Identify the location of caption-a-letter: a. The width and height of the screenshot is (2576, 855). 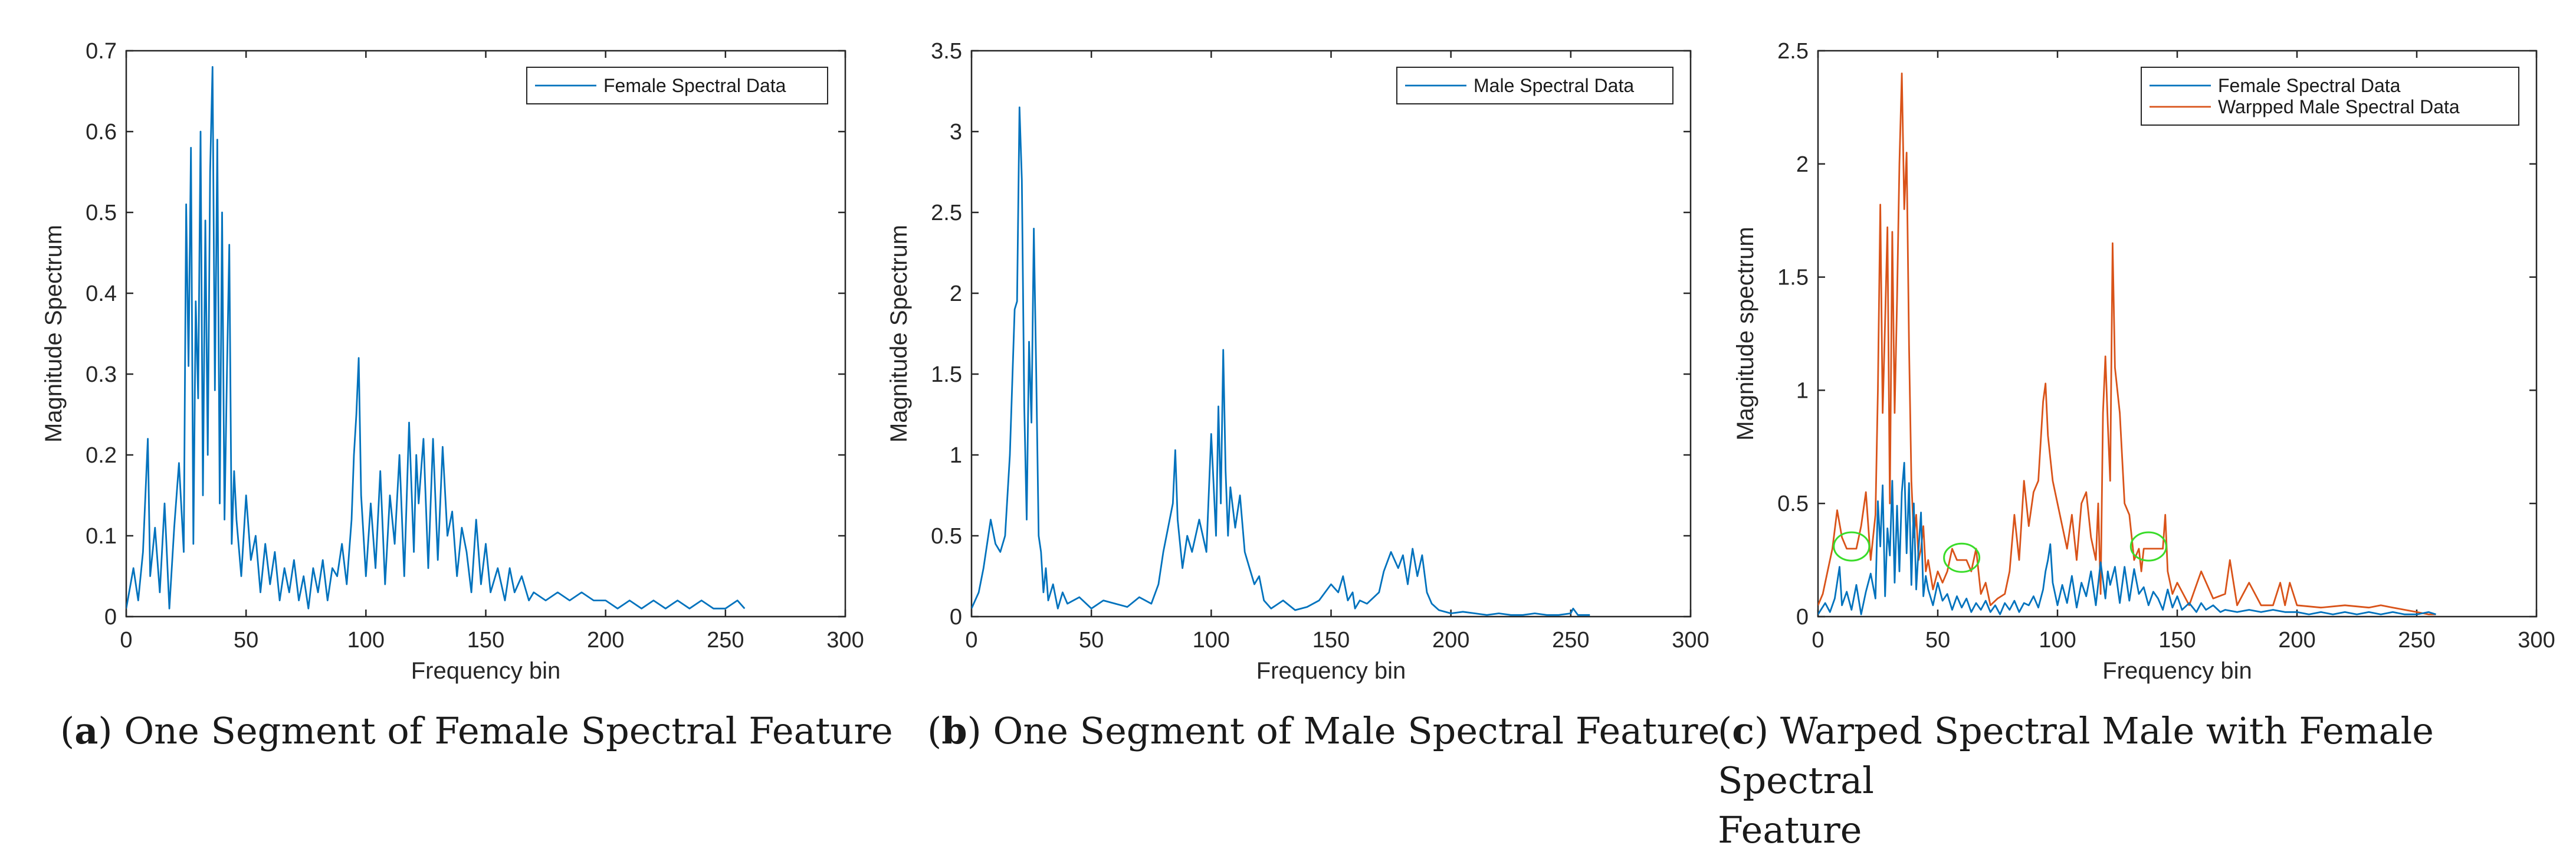
(86, 730).